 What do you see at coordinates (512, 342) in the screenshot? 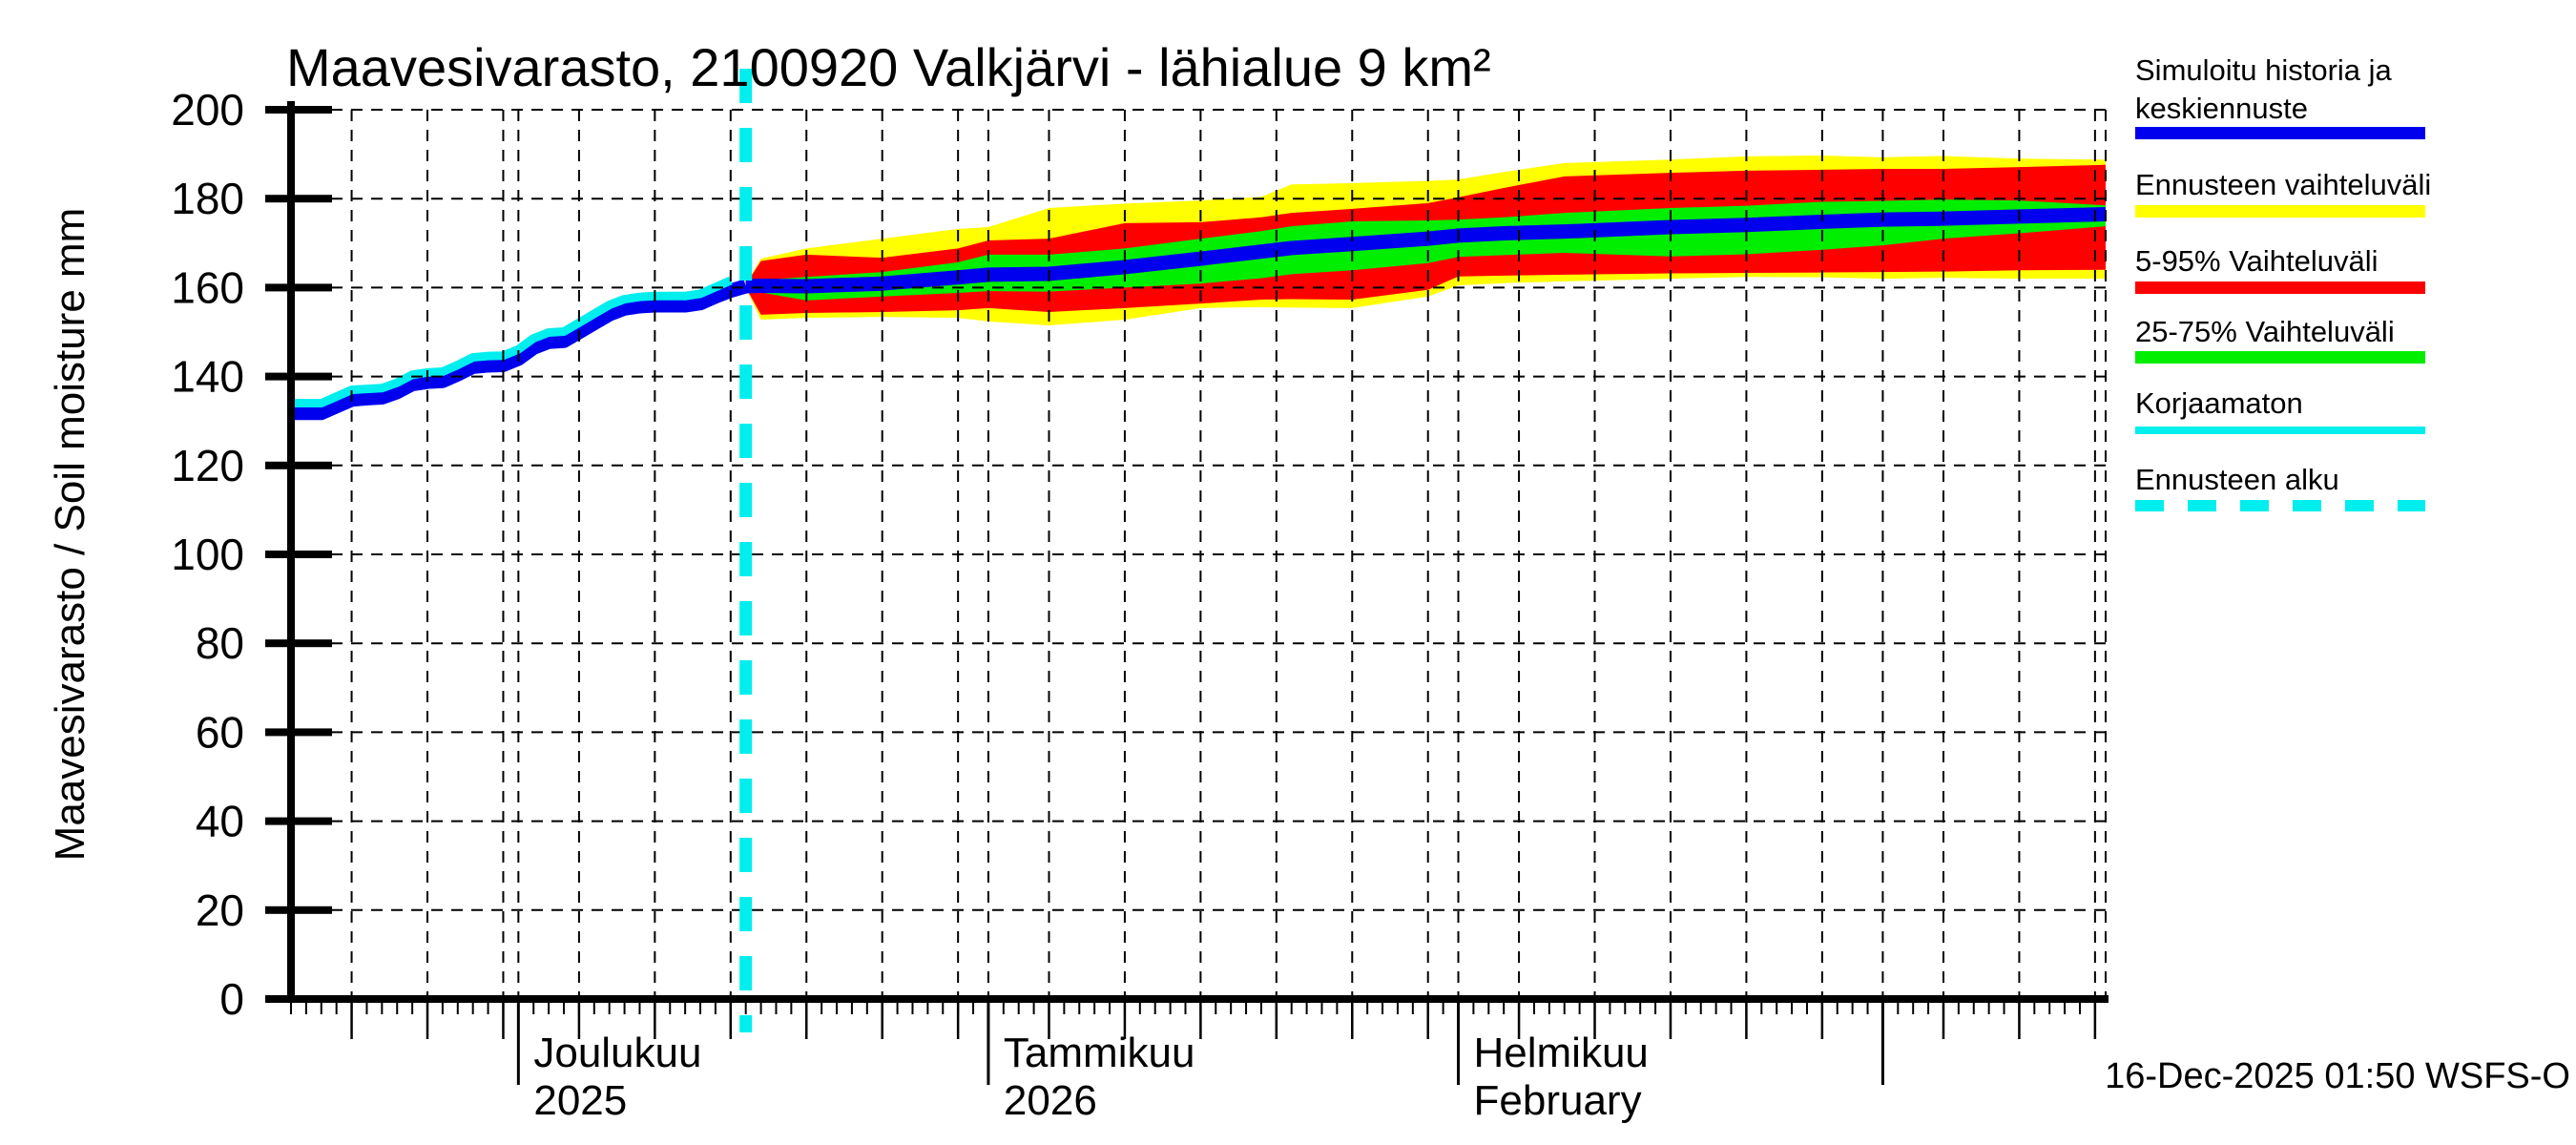
I see `korjaamaton-line` at bounding box center [512, 342].